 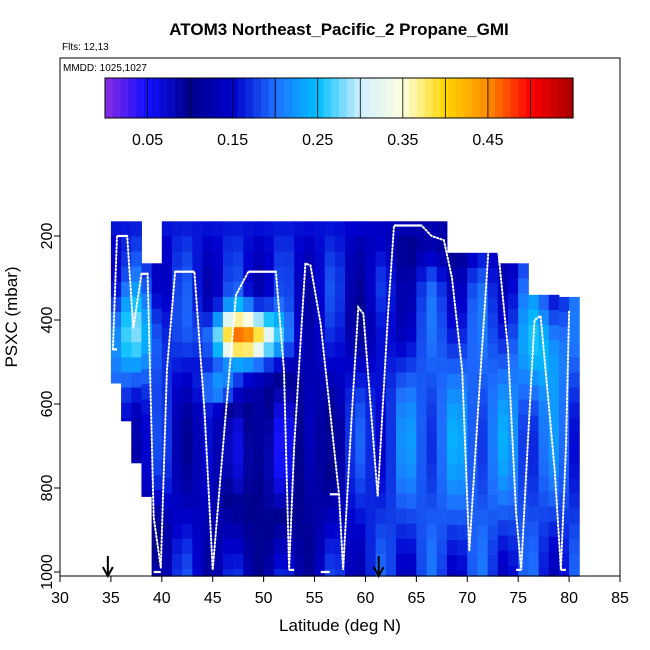 What do you see at coordinates (85, 47) in the screenshot?
I see `flights-label: Flts: 12,13` at bounding box center [85, 47].